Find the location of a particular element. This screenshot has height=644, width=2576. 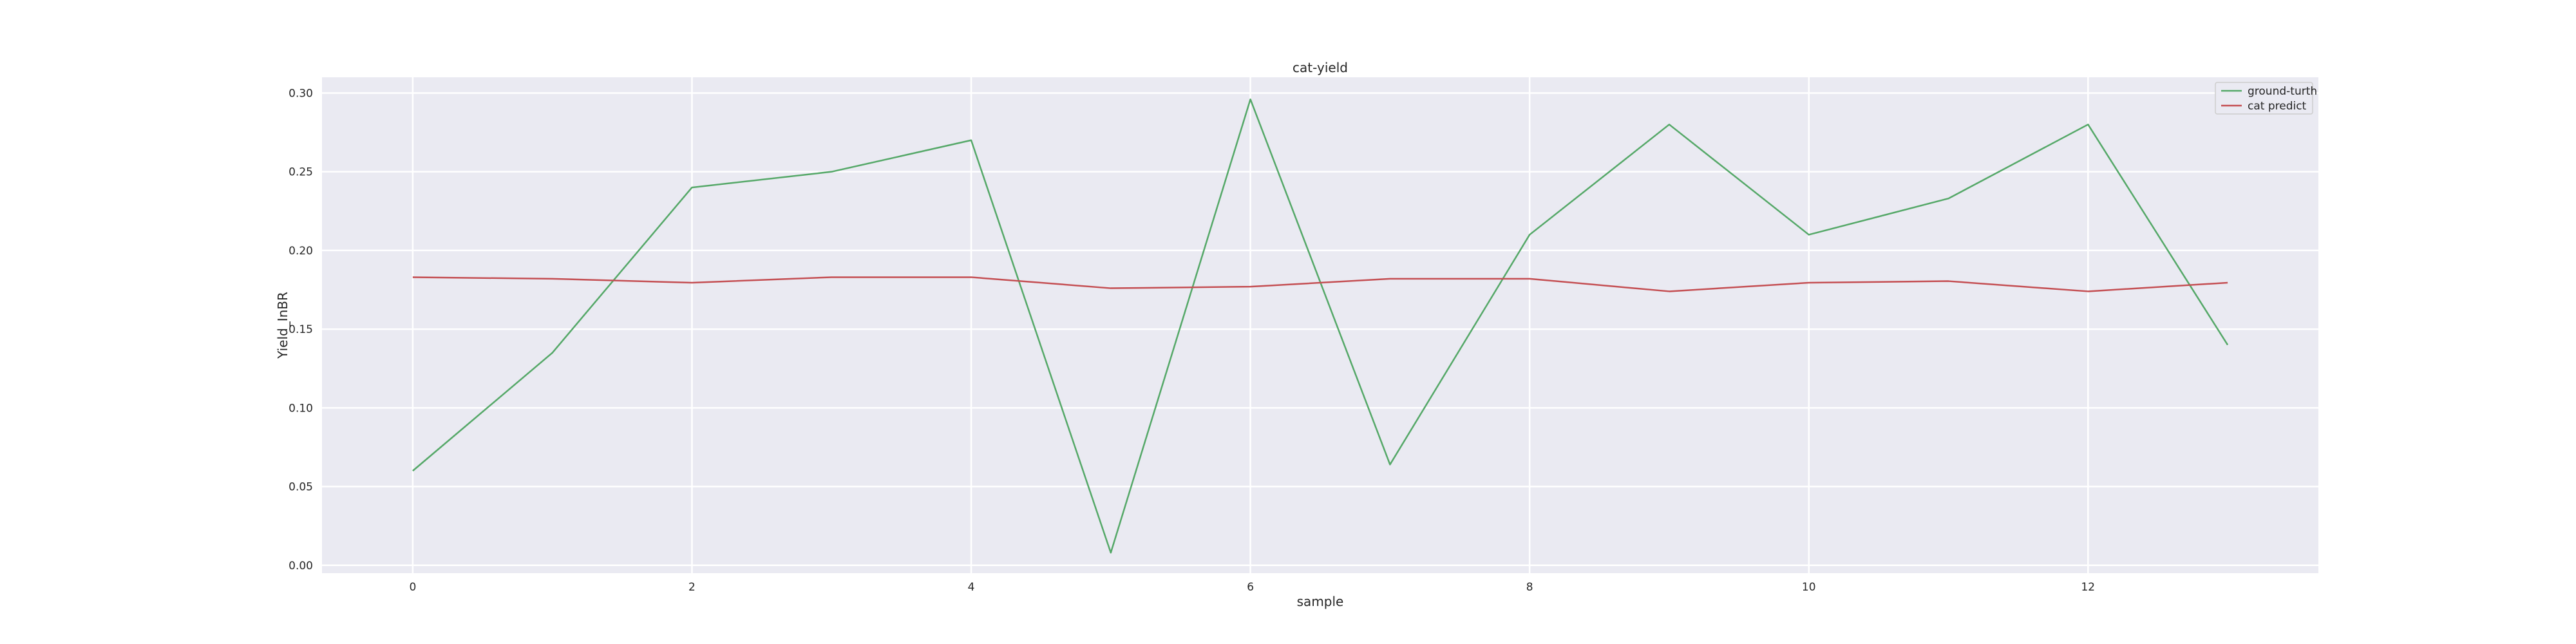

x-tick-label: 4 is located at coordinates (972, 587).